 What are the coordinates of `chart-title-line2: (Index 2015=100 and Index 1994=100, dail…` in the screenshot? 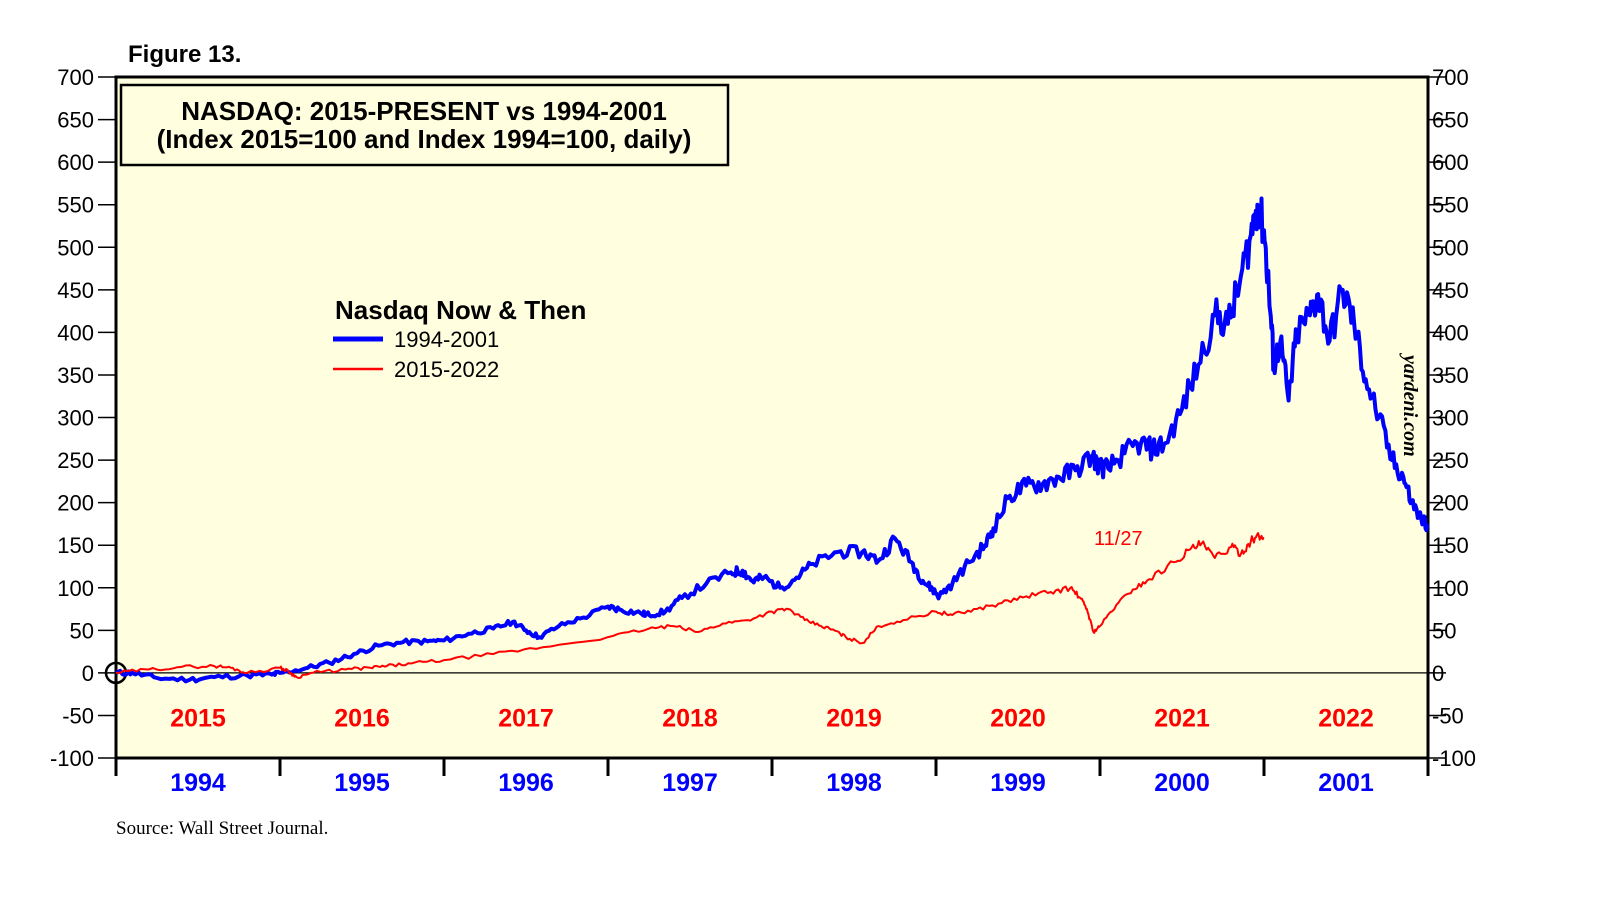 It's located at (424, 139).